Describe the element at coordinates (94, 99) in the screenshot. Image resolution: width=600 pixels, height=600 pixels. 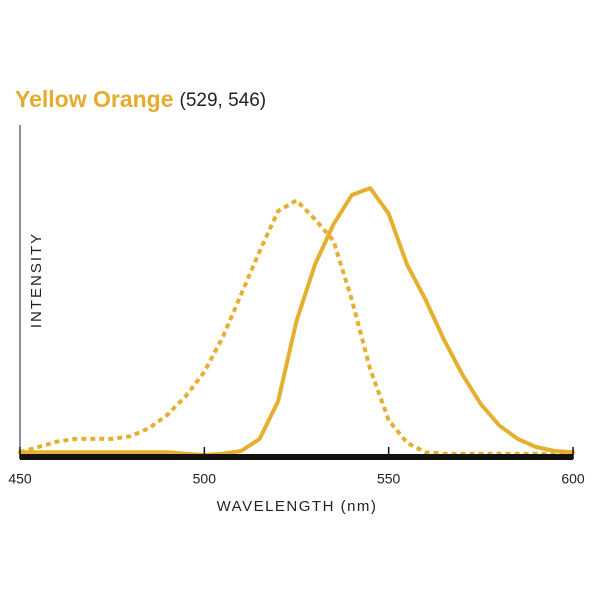
I see `title: Yellow Orange` at that location.